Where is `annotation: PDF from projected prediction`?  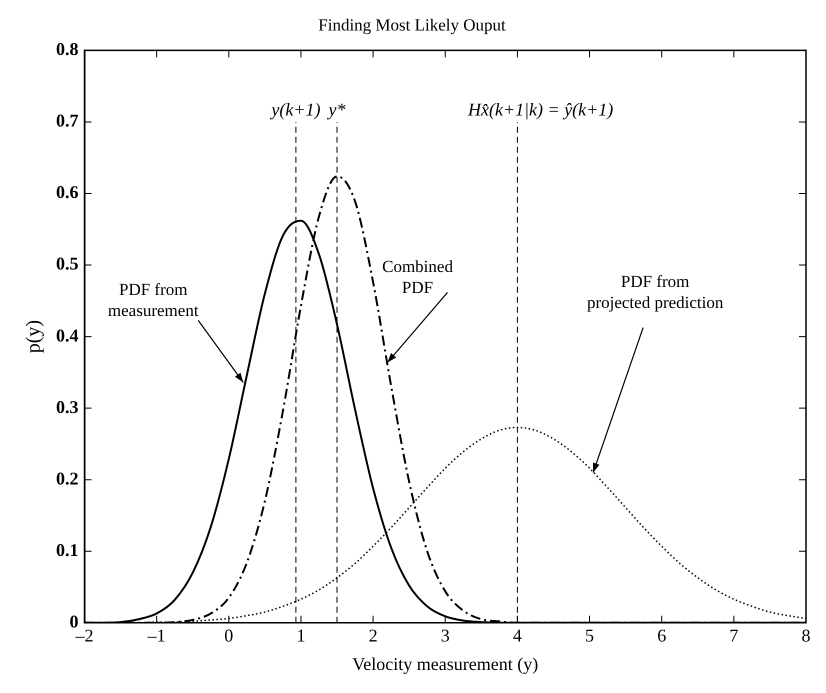
annotation: PDF from projected prediction is located at coordinates (655, 292).